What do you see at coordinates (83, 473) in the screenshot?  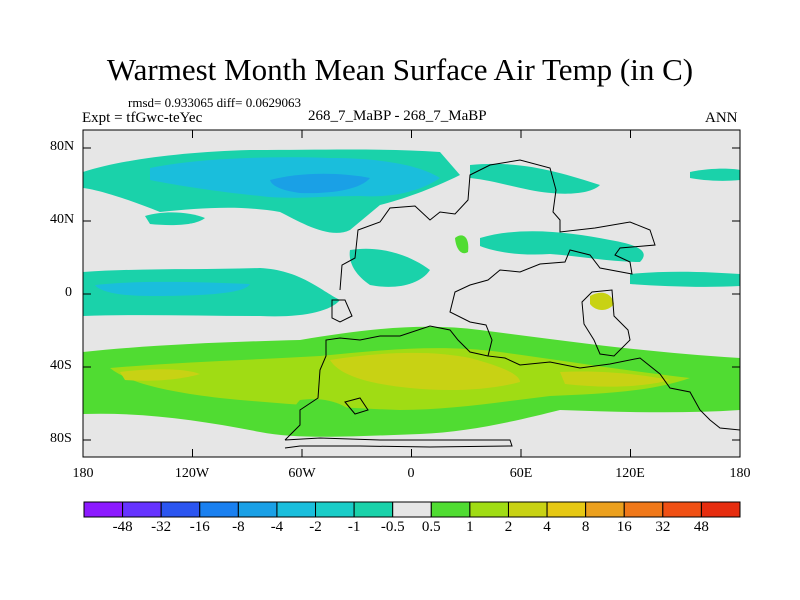 I see `lon-label-180w: 180` at bounding box center [83, 473].